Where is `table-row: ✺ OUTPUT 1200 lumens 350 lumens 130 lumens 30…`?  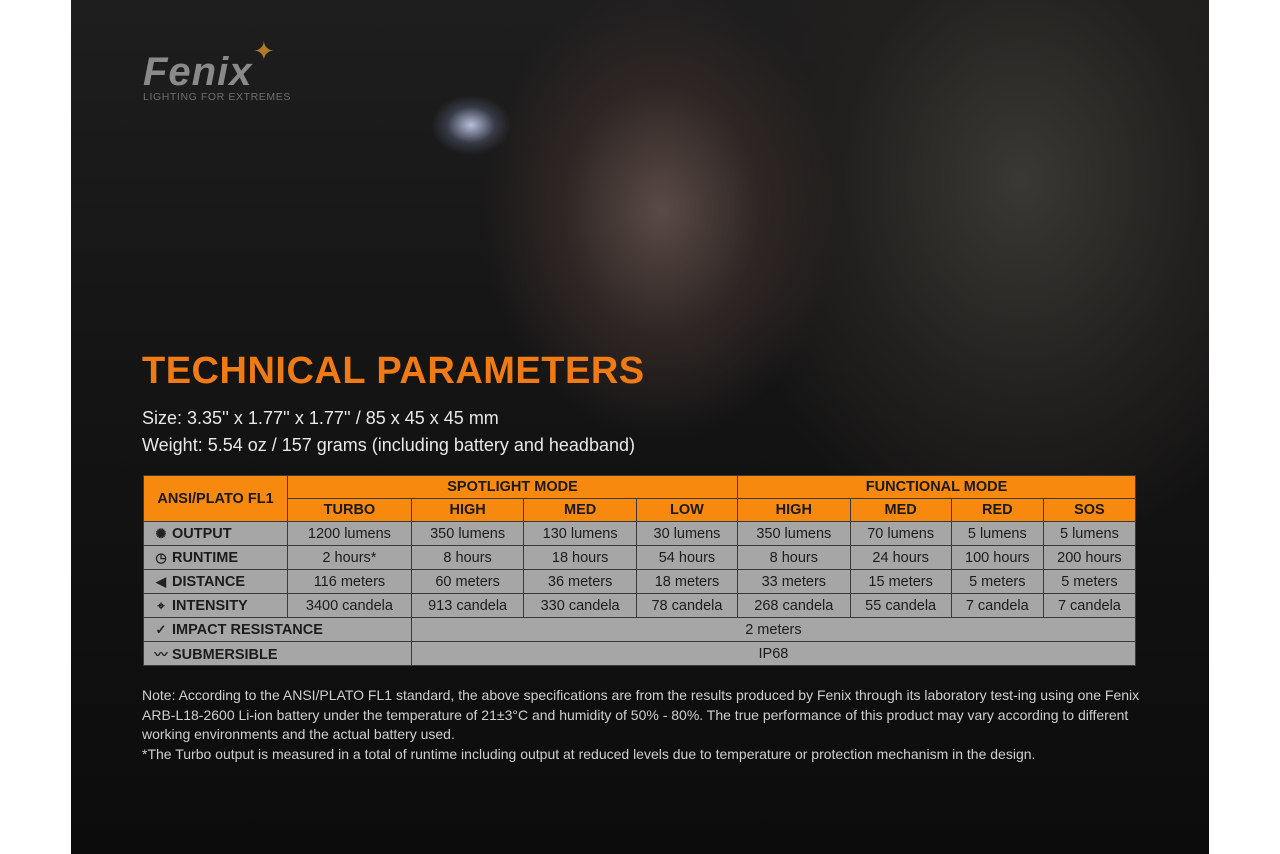 table-row: ✺ OUTPUT 1200 lumens 350 lumens 130 lumens 30… is located at coordinates (640, 533).